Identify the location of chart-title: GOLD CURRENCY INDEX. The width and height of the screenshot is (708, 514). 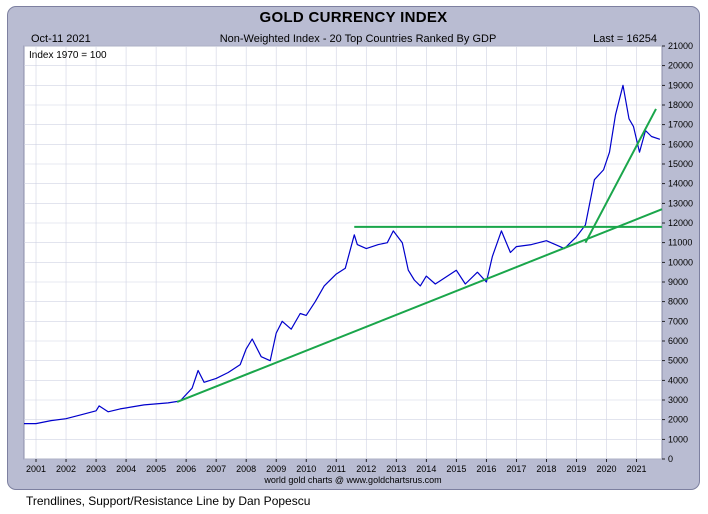
(353, 17).